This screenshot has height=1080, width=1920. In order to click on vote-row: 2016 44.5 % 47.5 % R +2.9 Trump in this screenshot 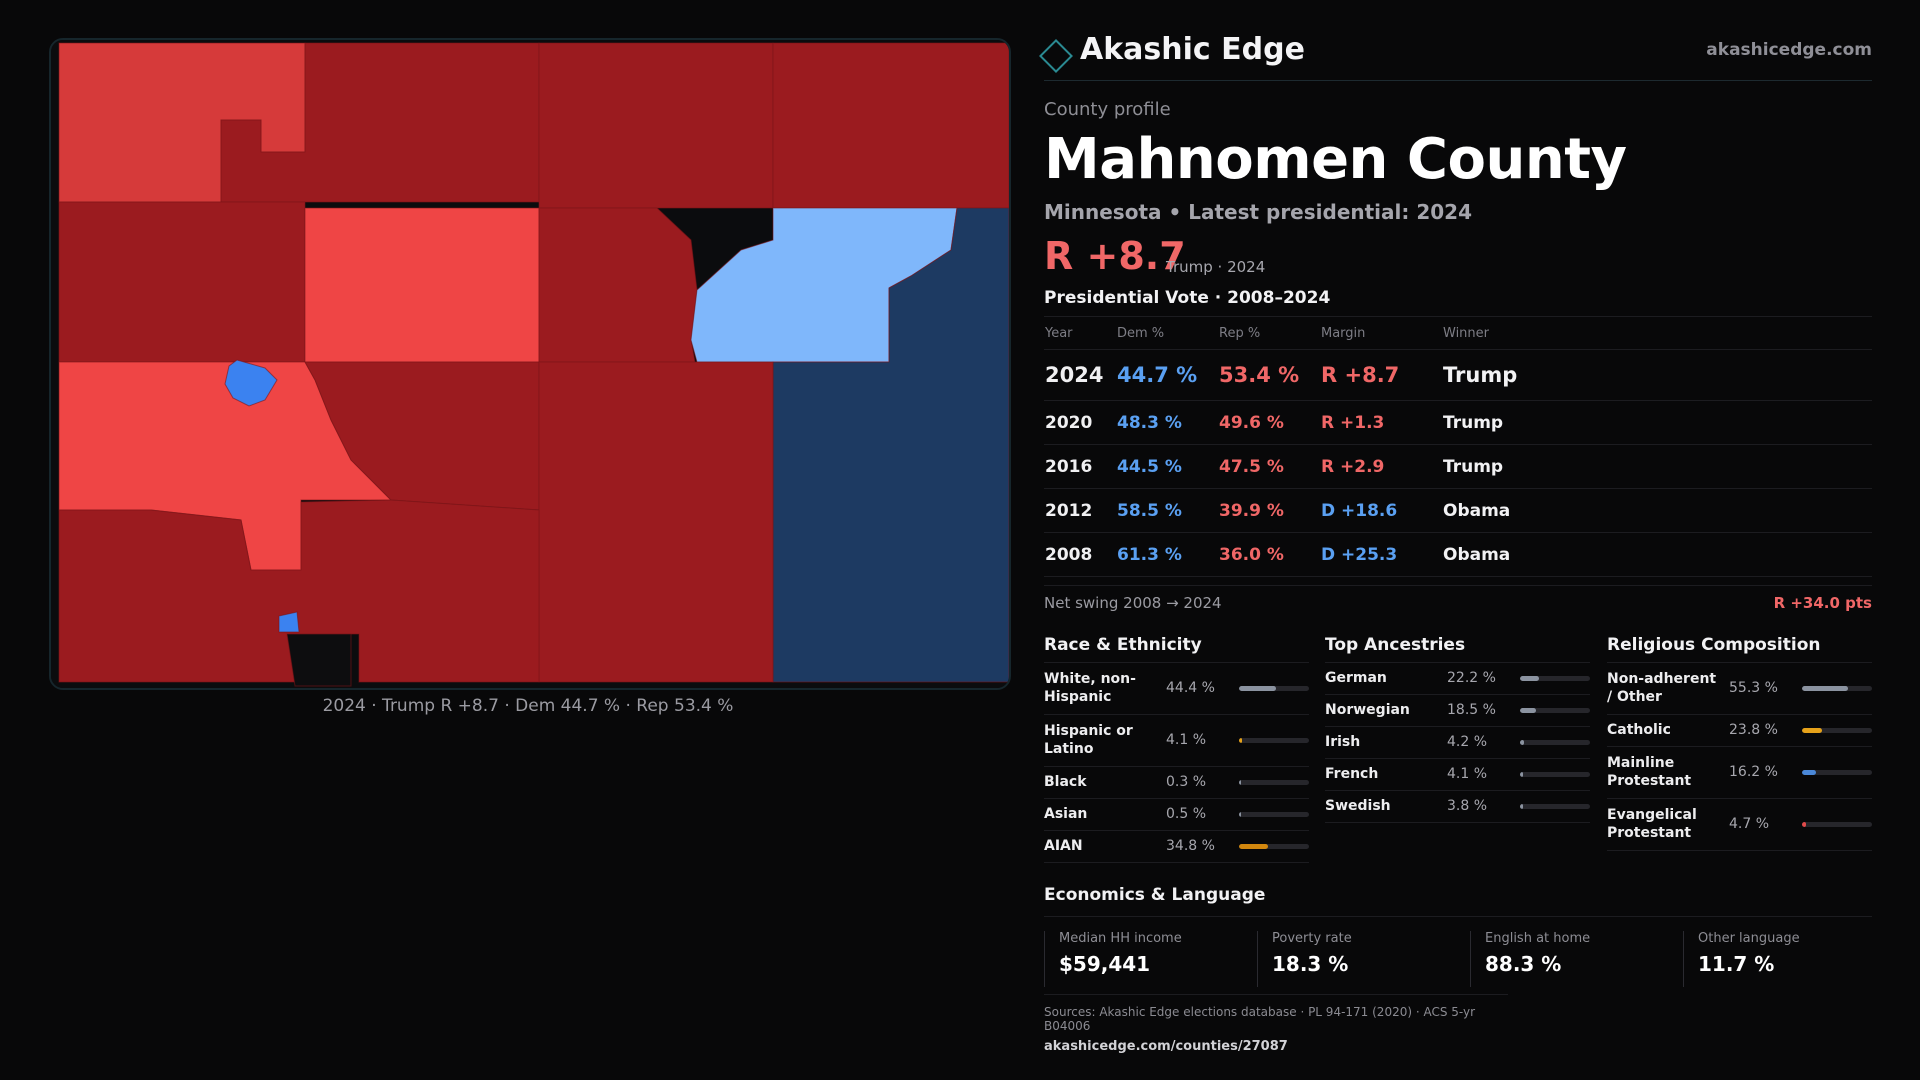, I will do `click(1458, 466)`.